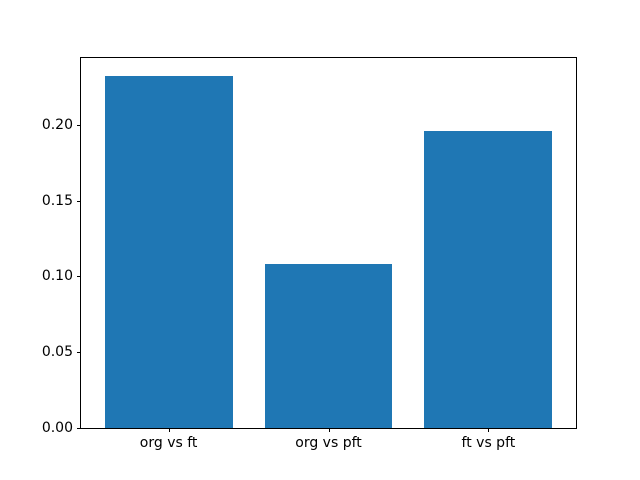  What do you see at coordinates (57, 200) in the screenshot?
I see `y-tick-label: 0.15` at bounding box center [57, 200].